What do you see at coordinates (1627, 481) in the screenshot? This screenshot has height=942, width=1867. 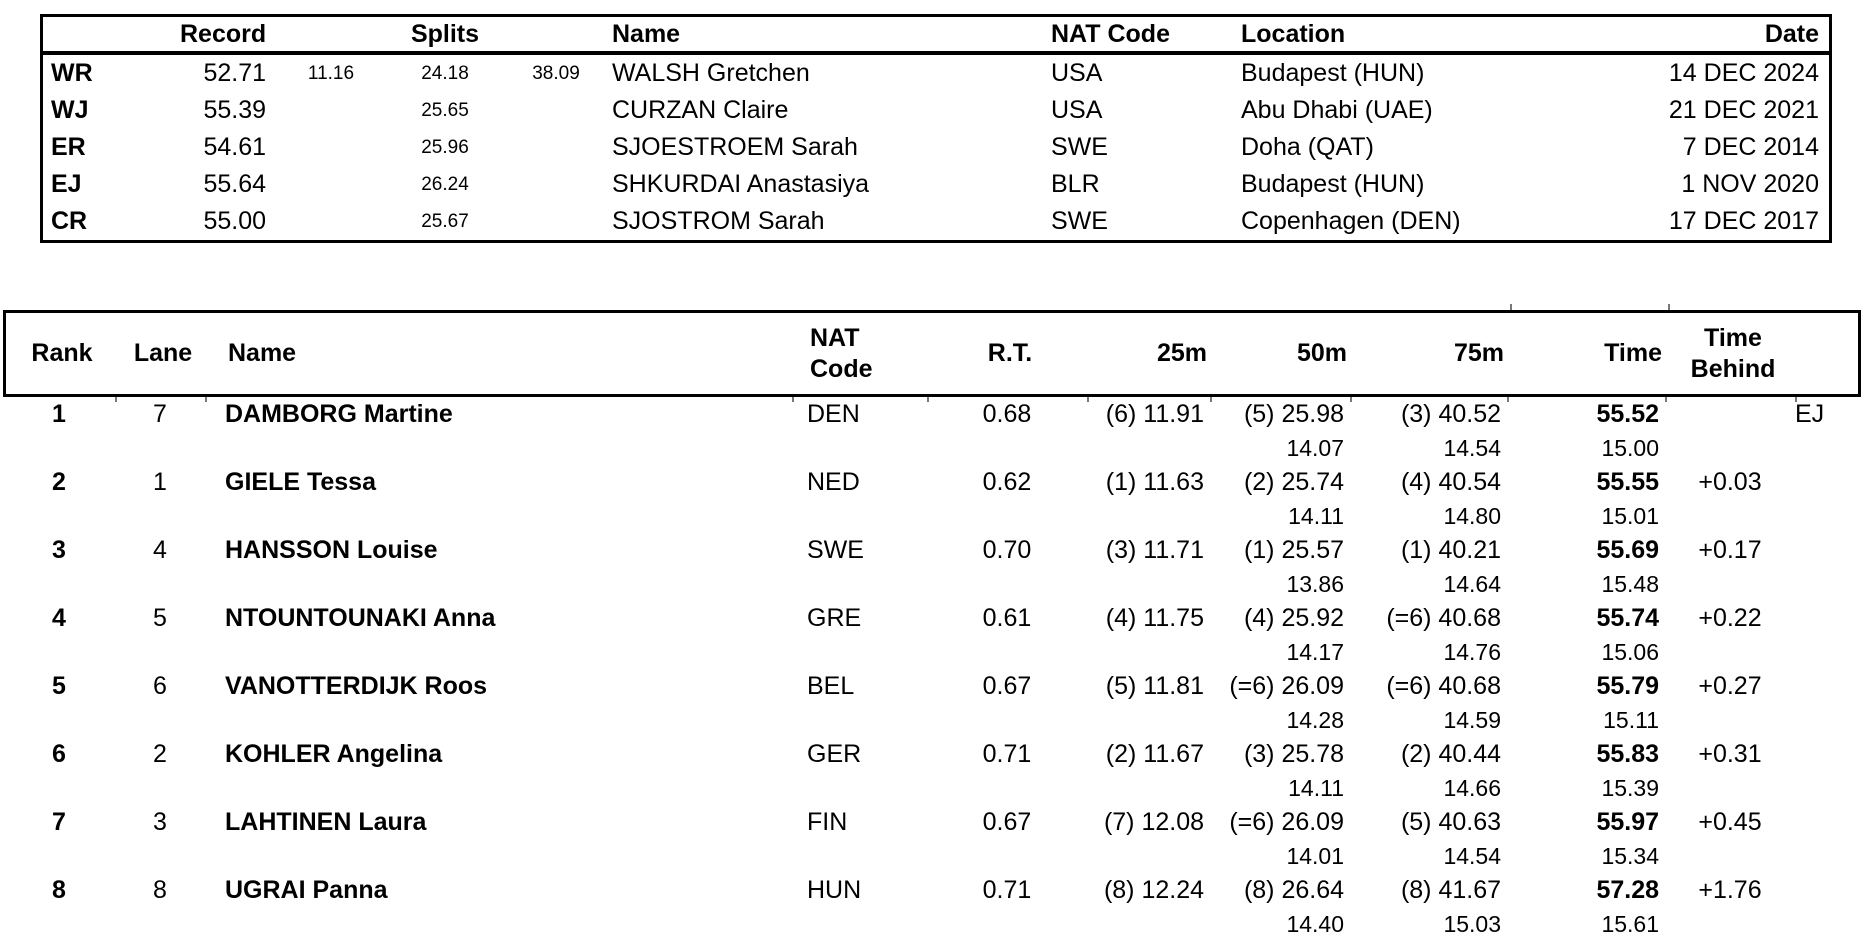 I see `final-time: 55.55` at bounding box center [1627, 481].